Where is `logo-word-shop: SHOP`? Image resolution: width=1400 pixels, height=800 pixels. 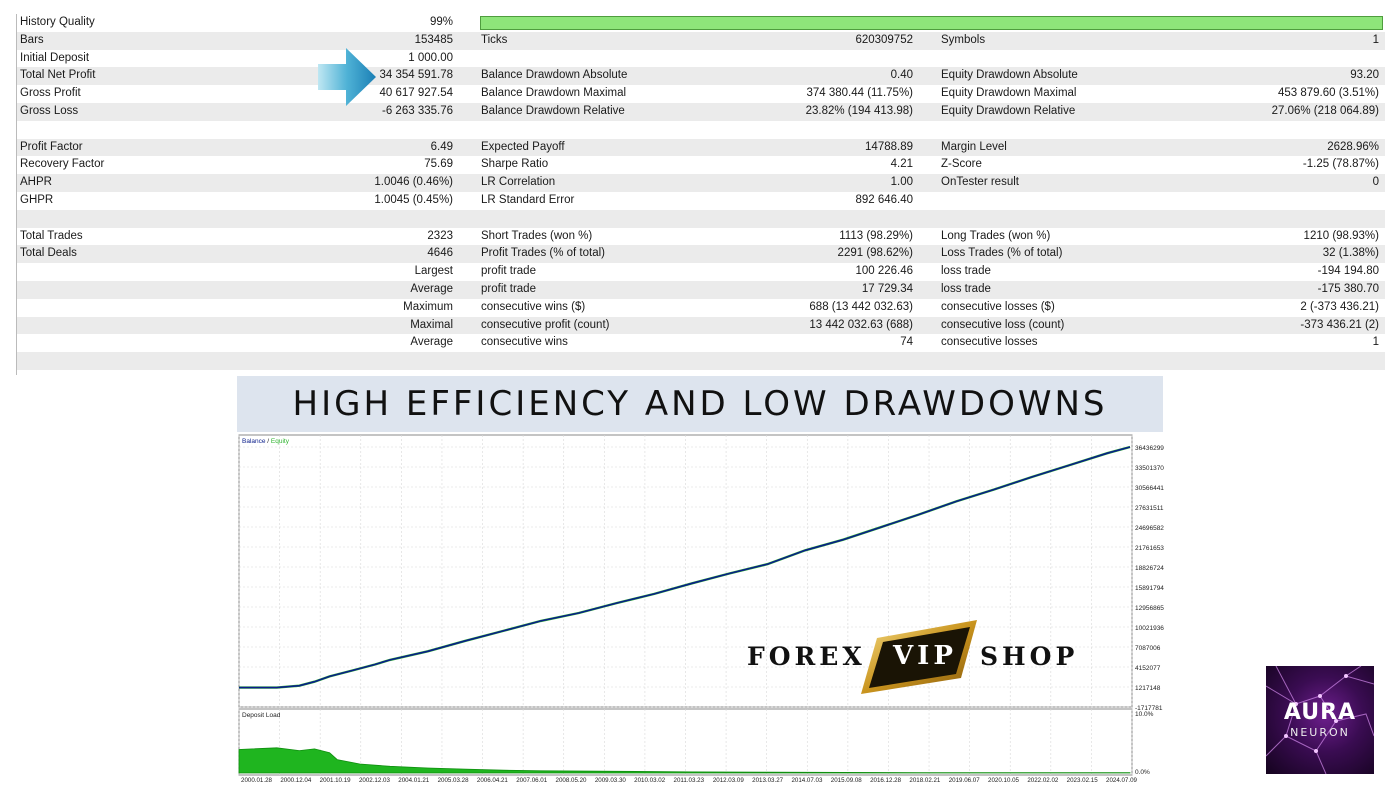 logo-word-shop: SHOP is located at coordinates (1029, 656).